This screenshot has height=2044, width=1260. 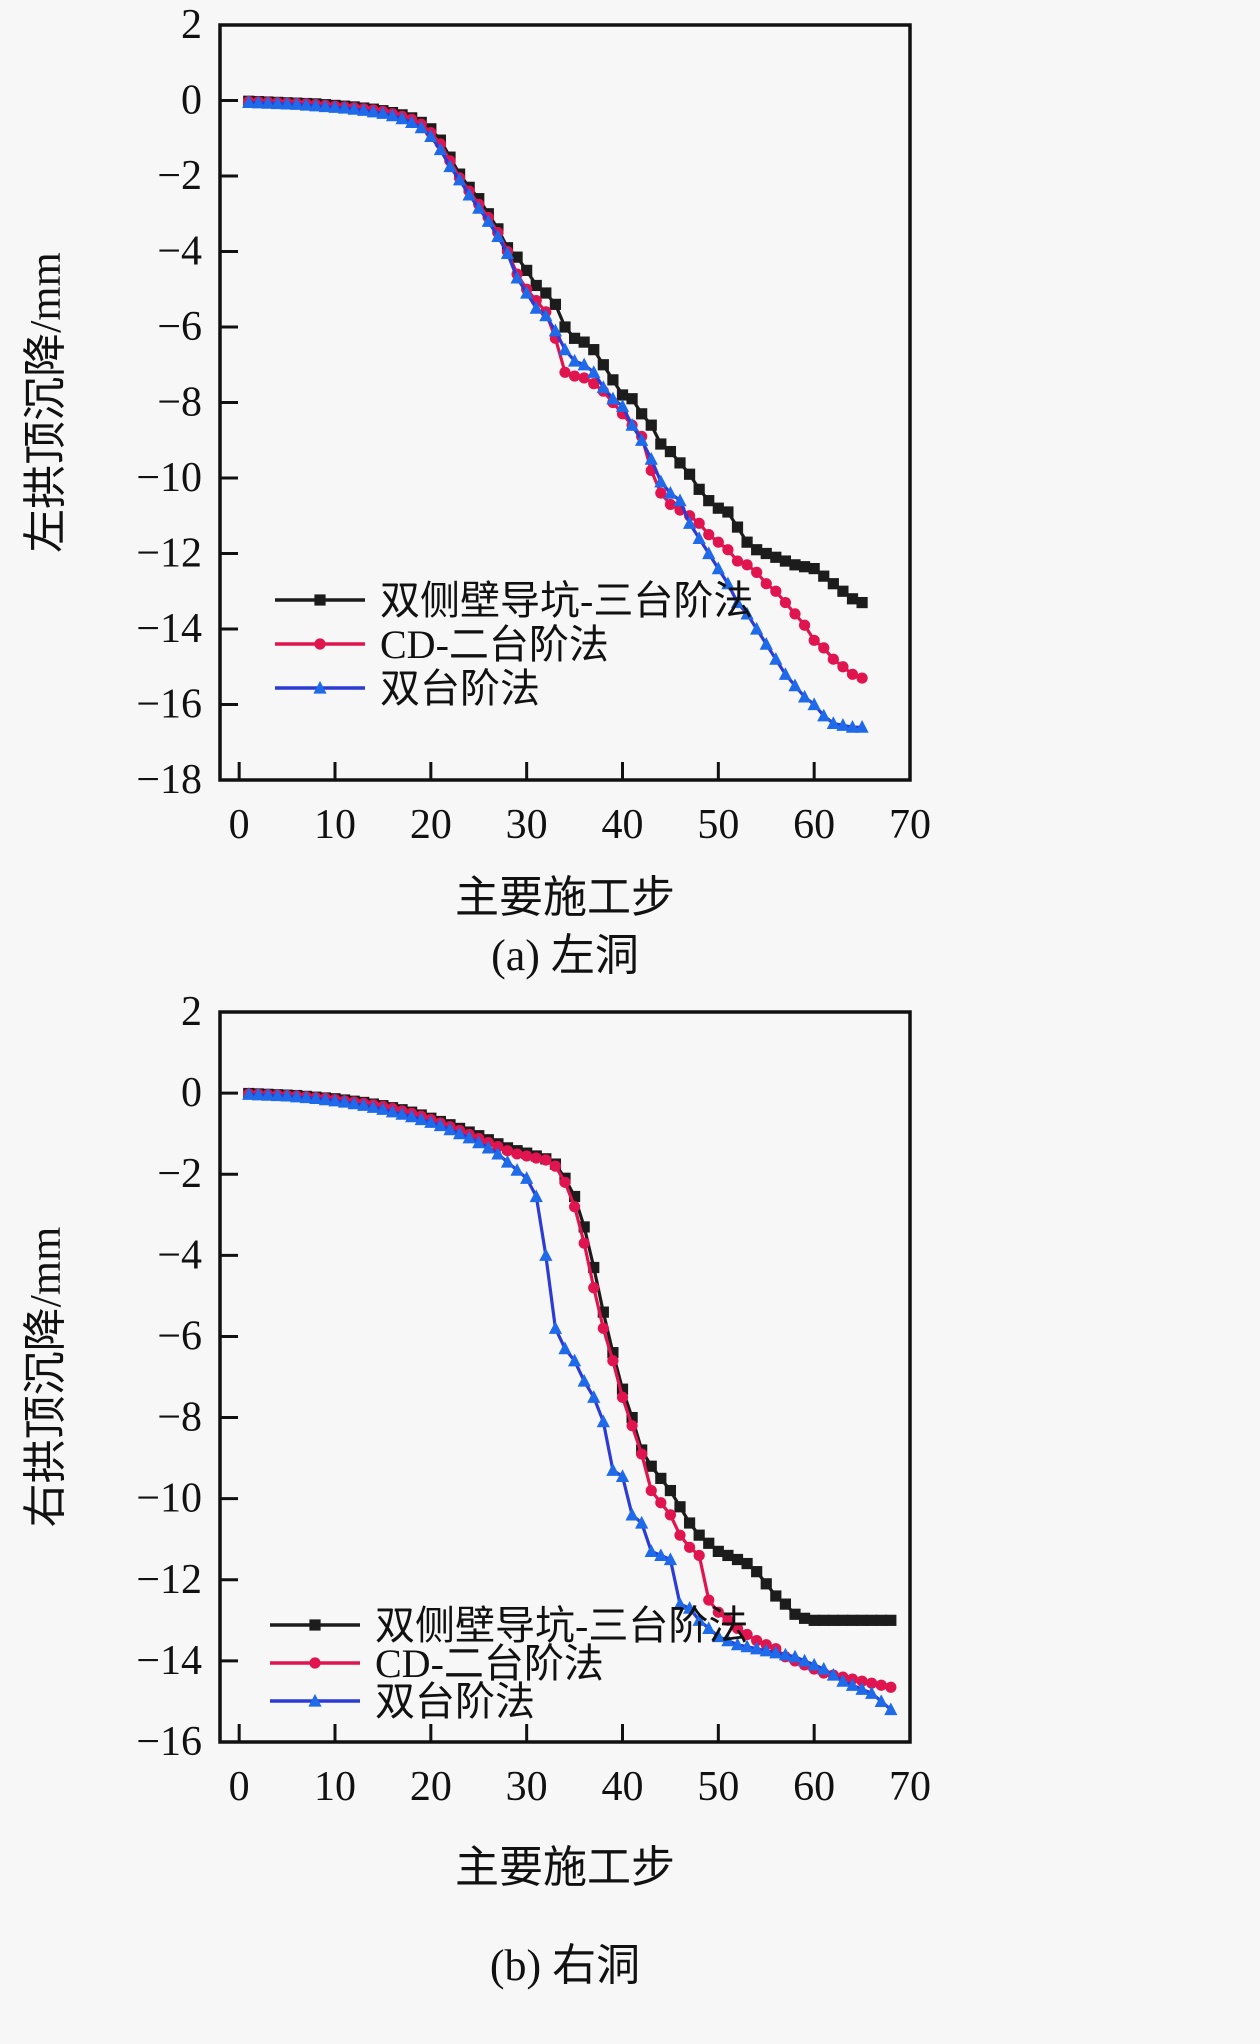 What do you see at coordinates (179, 1418) in the screenshot?
I see `y-tick-label: −8` at bounding box center [179, 1418].